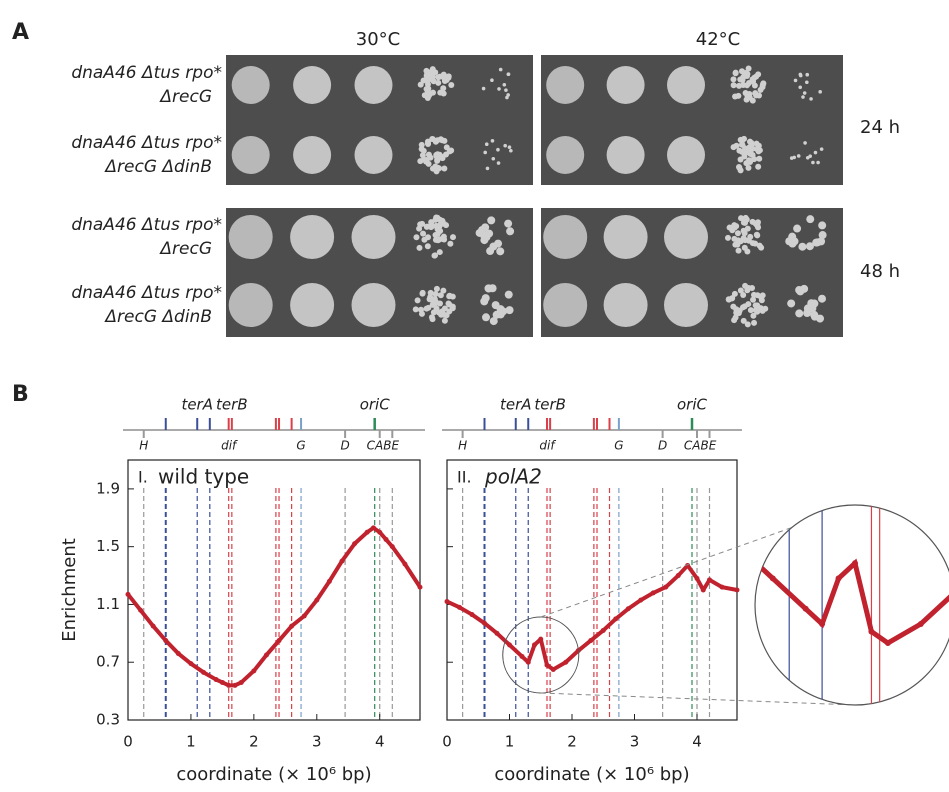  I want to click on x-tick-label: 0, so click(128, 742).